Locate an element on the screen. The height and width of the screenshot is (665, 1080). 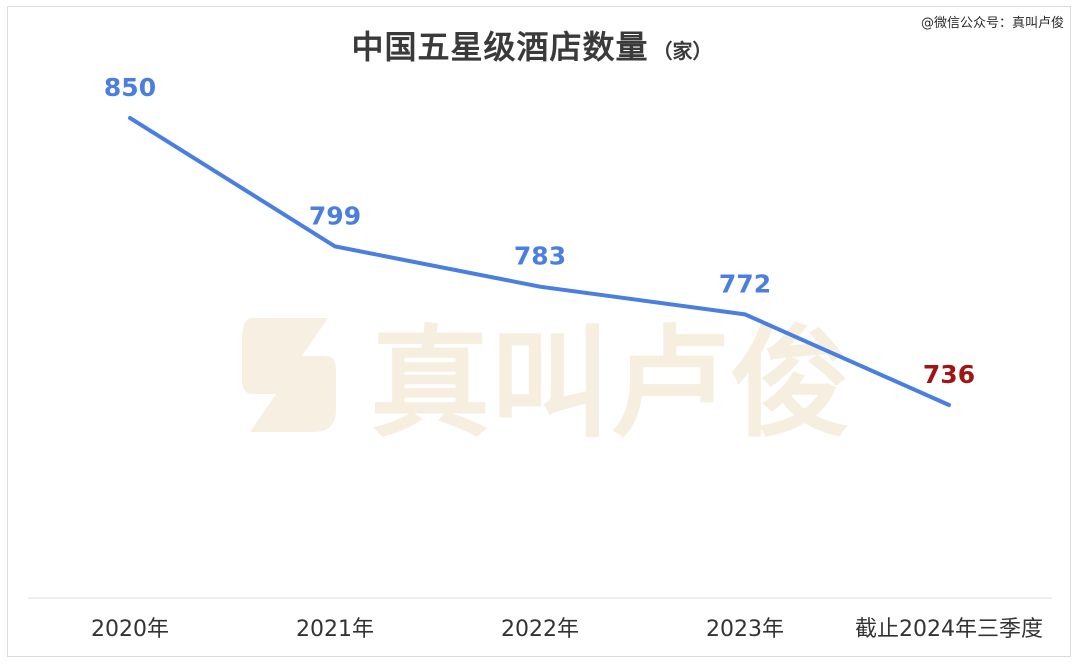
chart-title-block: 中国五星级酒店数量 （家） is located at coordinates (532, 45).